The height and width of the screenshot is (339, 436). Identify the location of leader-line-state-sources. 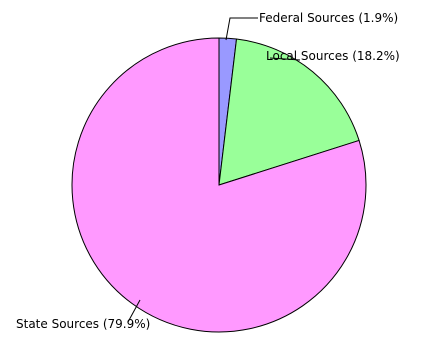
(134, 311).